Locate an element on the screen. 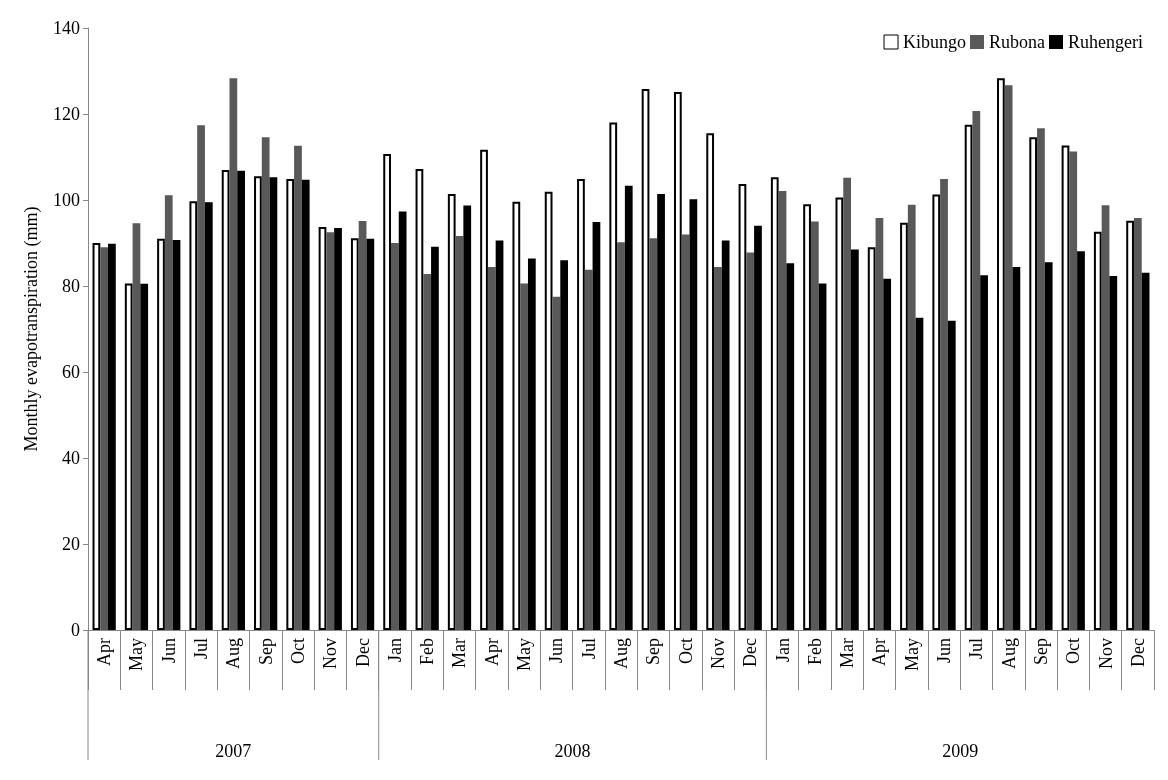 The image size is (1168, 780). y-tick-label: 20 is located at coordinates (71, 544).